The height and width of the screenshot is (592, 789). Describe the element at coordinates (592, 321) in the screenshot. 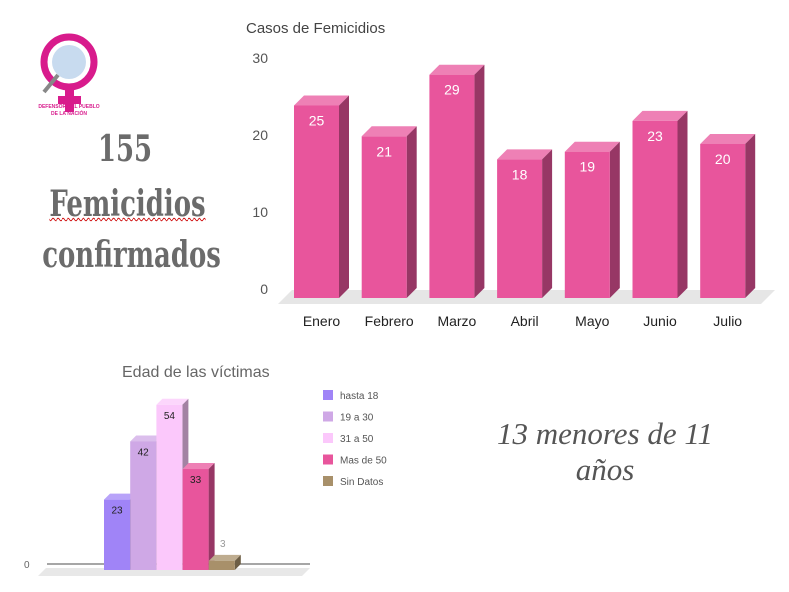

I see `x-tick-label: Mayo` at that location.